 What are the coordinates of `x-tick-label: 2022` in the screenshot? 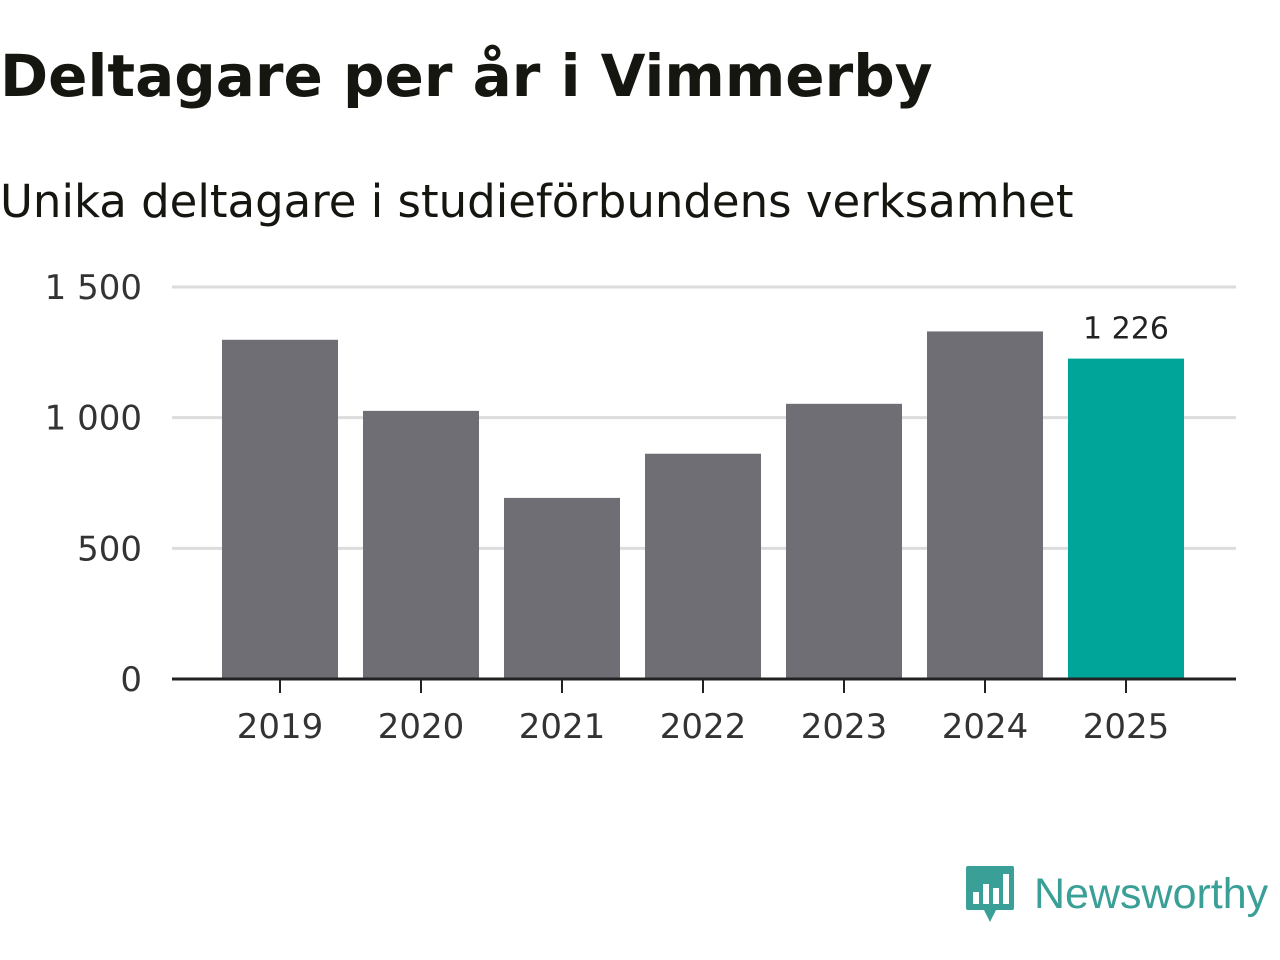 It's located at (703, 727).